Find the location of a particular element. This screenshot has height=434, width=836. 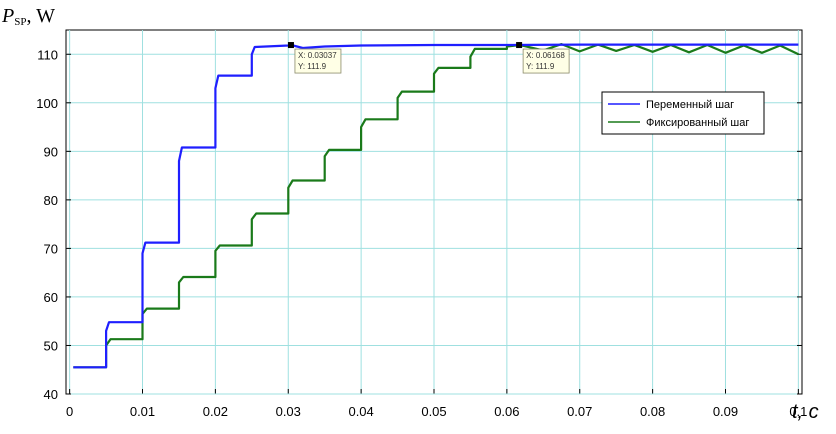

x-tick-label: 0.09 is located at coordinates (725, 411).